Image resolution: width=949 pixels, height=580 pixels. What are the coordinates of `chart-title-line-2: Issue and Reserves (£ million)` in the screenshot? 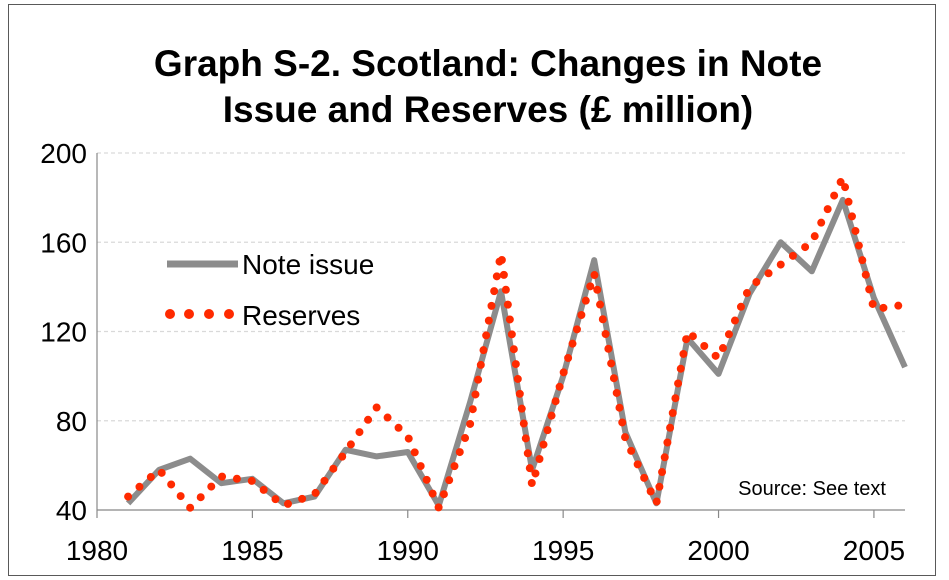 It's located at (488, 109).